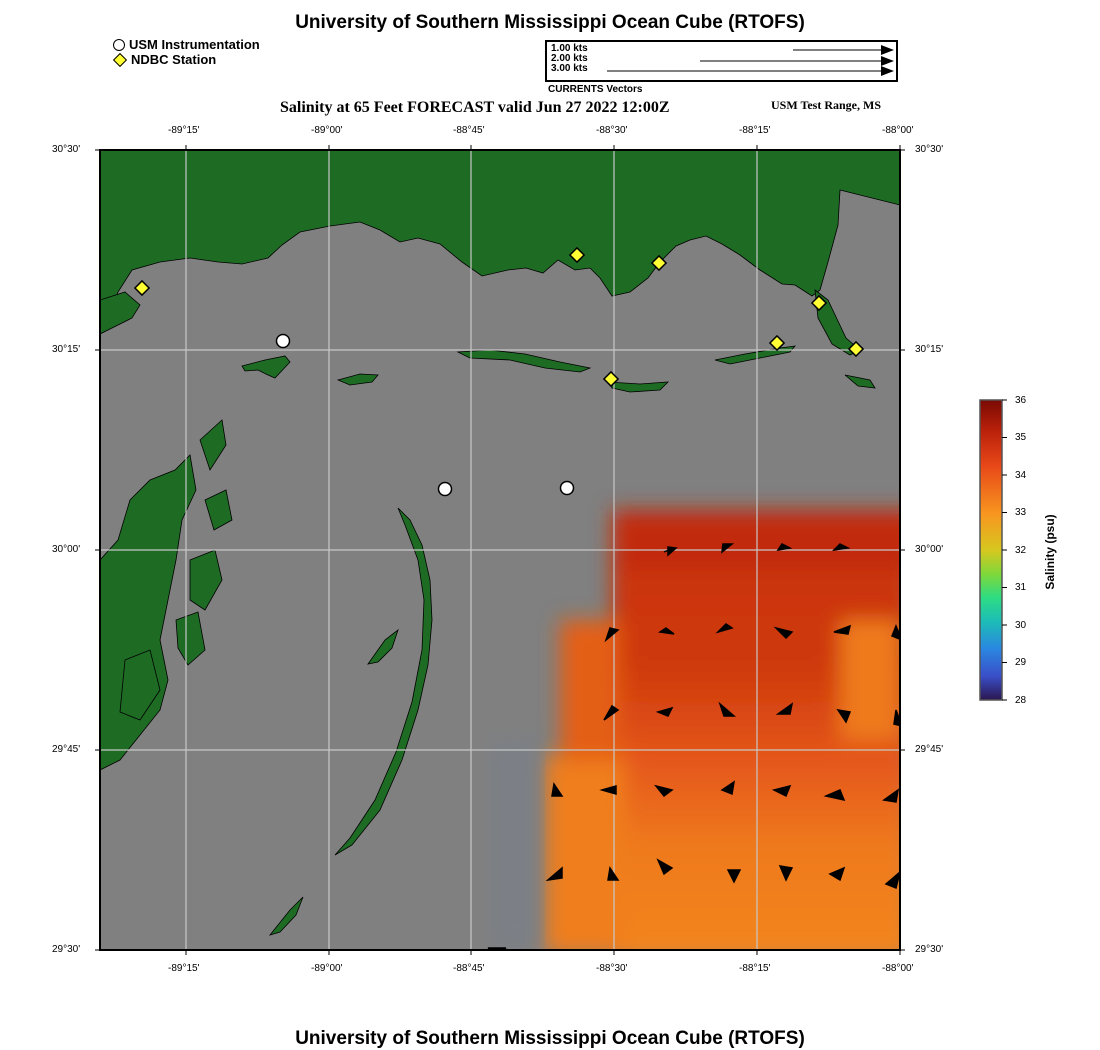  What do you see at coordinates (184, 130) in the screenshot?
I see `lon-label-top: -89°15'` at bounding box center [184, 130].